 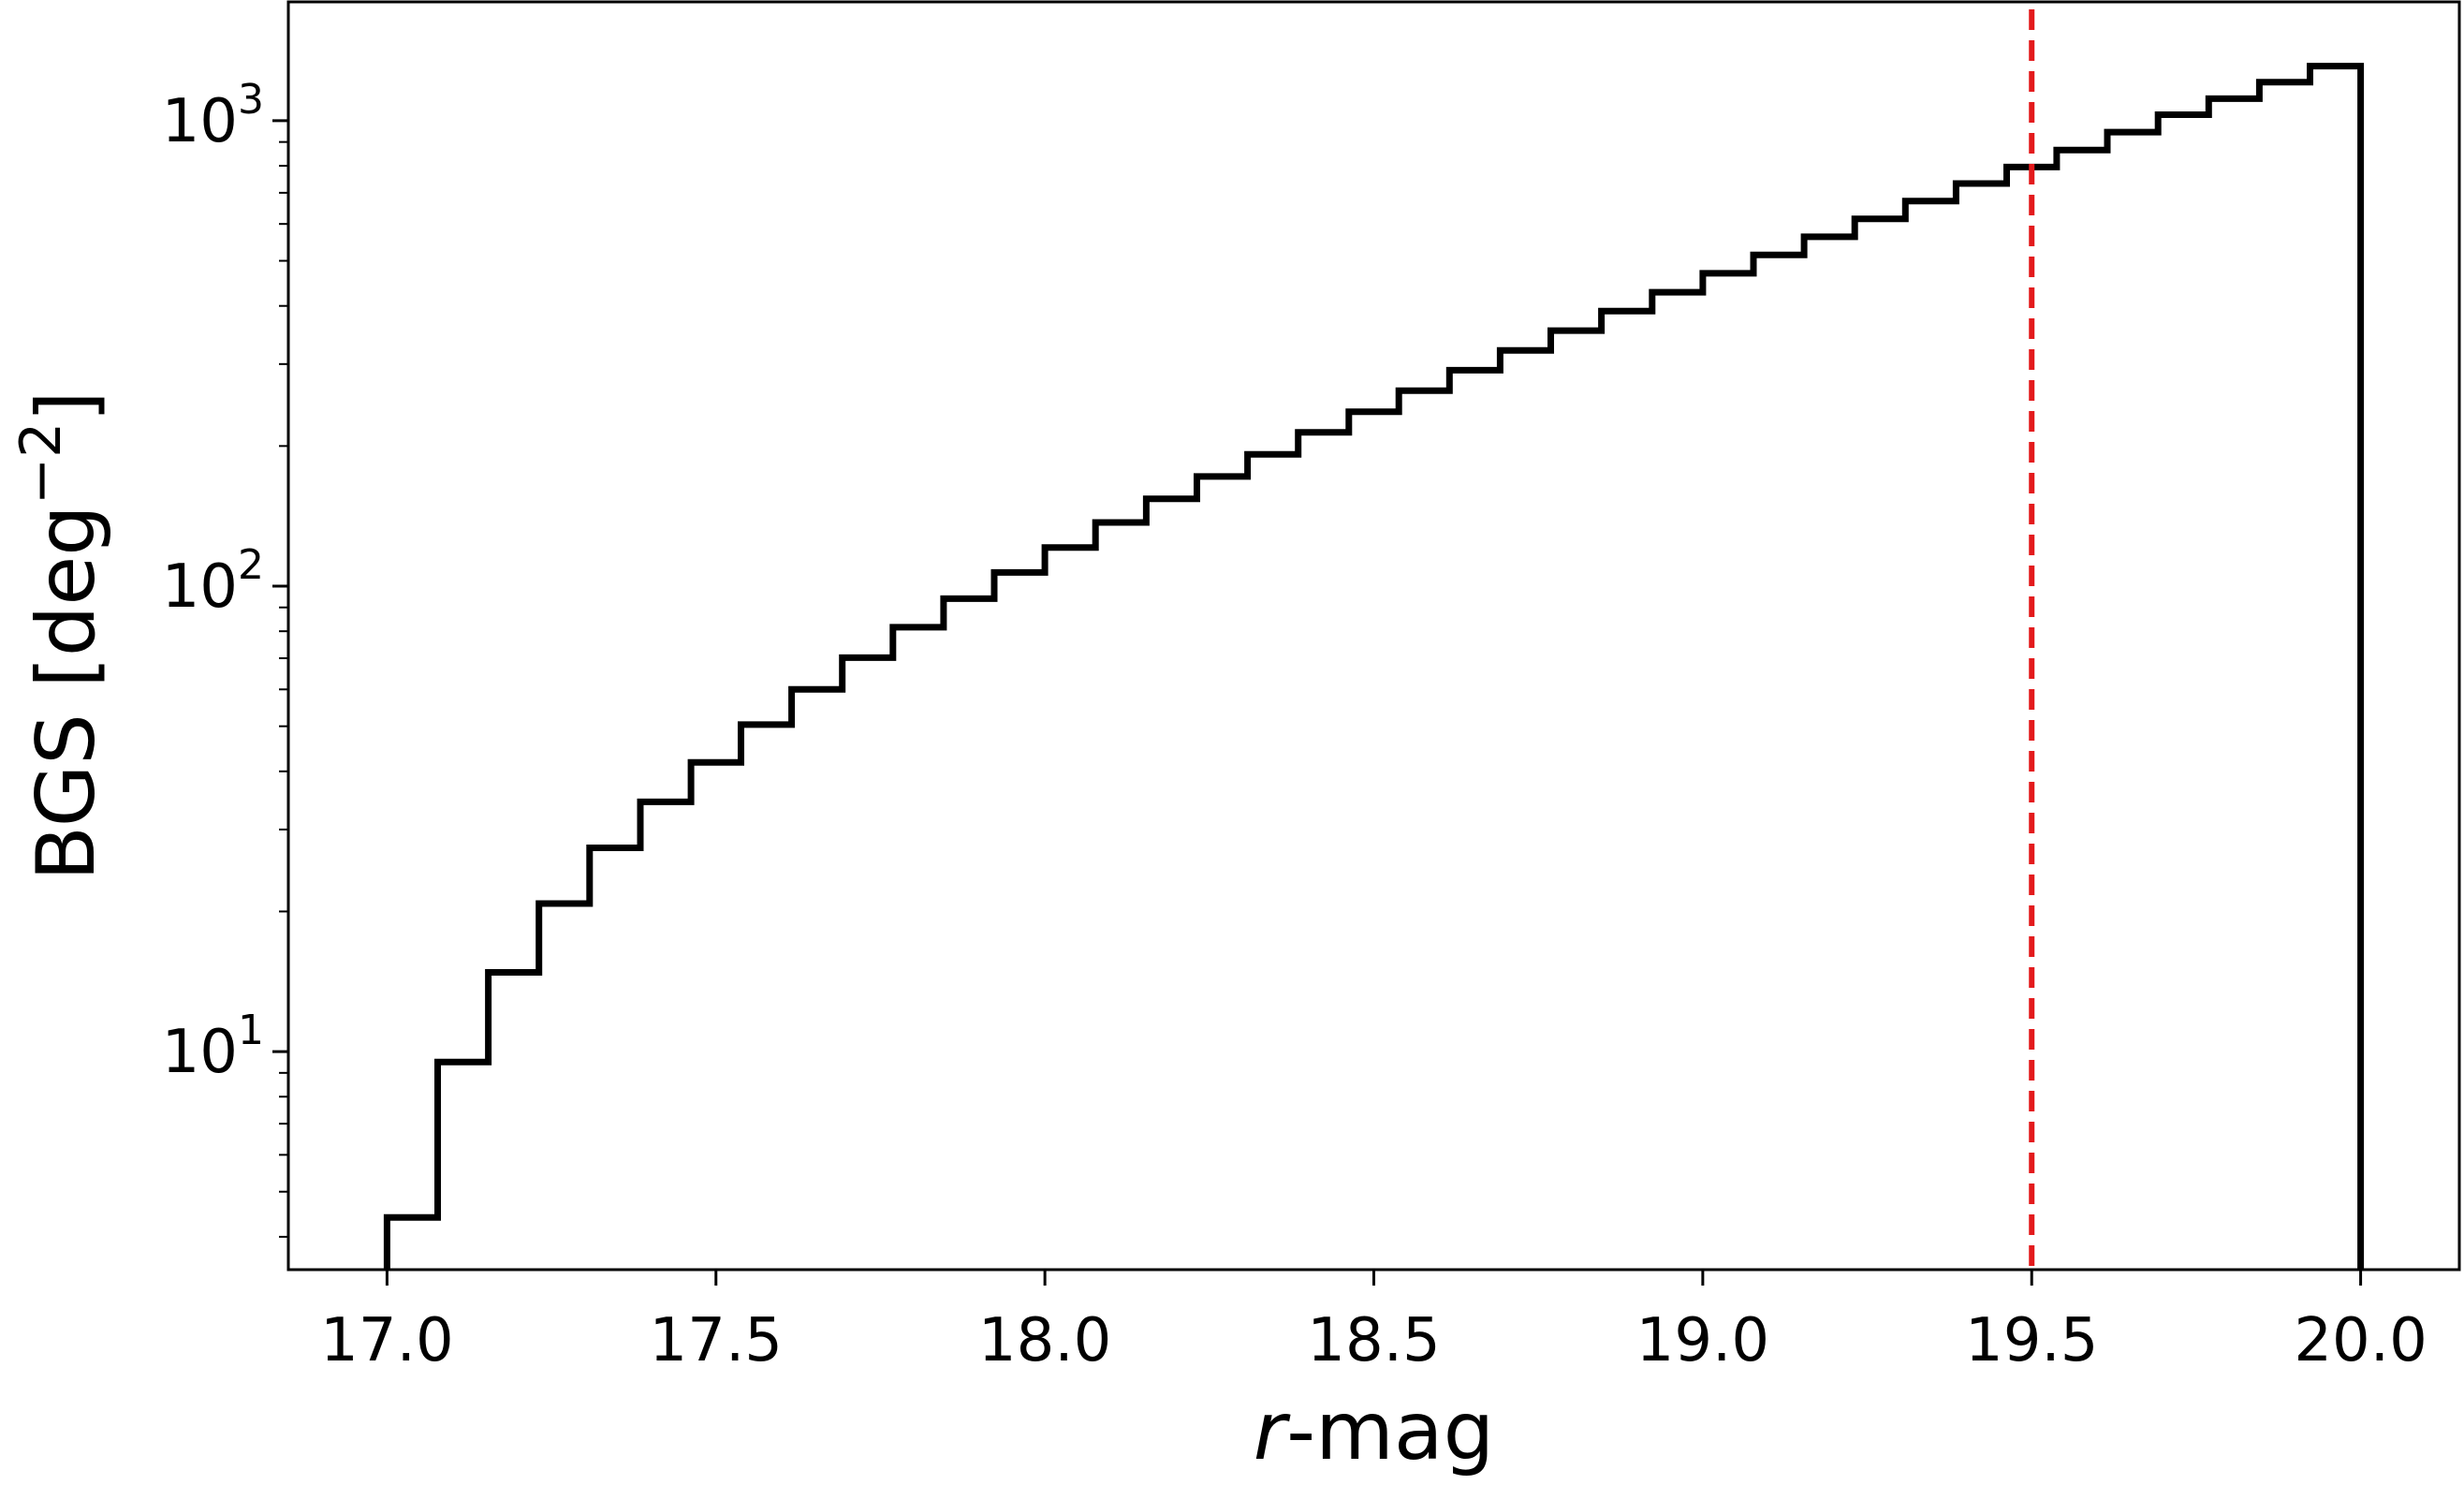 I want to click on y-tick-label: 10³, so click(x=213, y=116).